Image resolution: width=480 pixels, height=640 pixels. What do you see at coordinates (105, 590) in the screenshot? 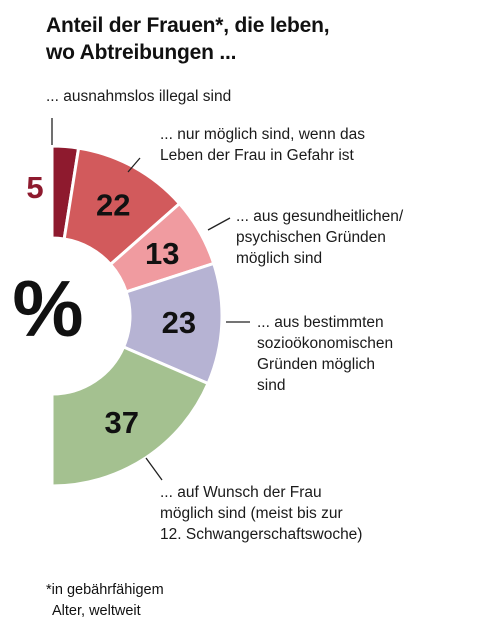
I see `footnote-line-1: *in gebährfähigem` at bounding box center [105, 590].